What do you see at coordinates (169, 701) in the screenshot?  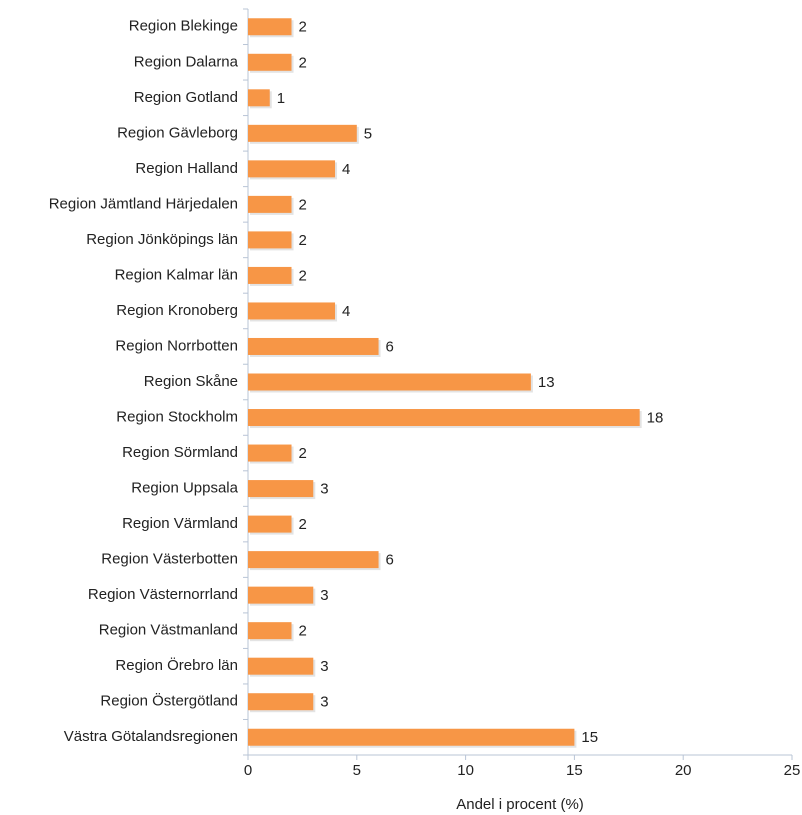 I see `y-tick-label: Region Östergötland` at bounding box center [169, 701].